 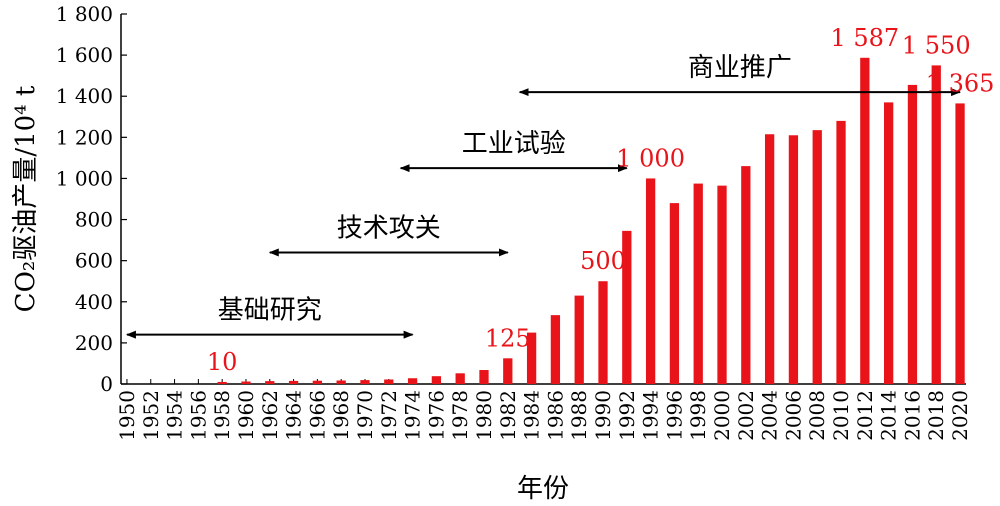 I want to click on x-tick-label: 1958, so click(x=222, y=415).